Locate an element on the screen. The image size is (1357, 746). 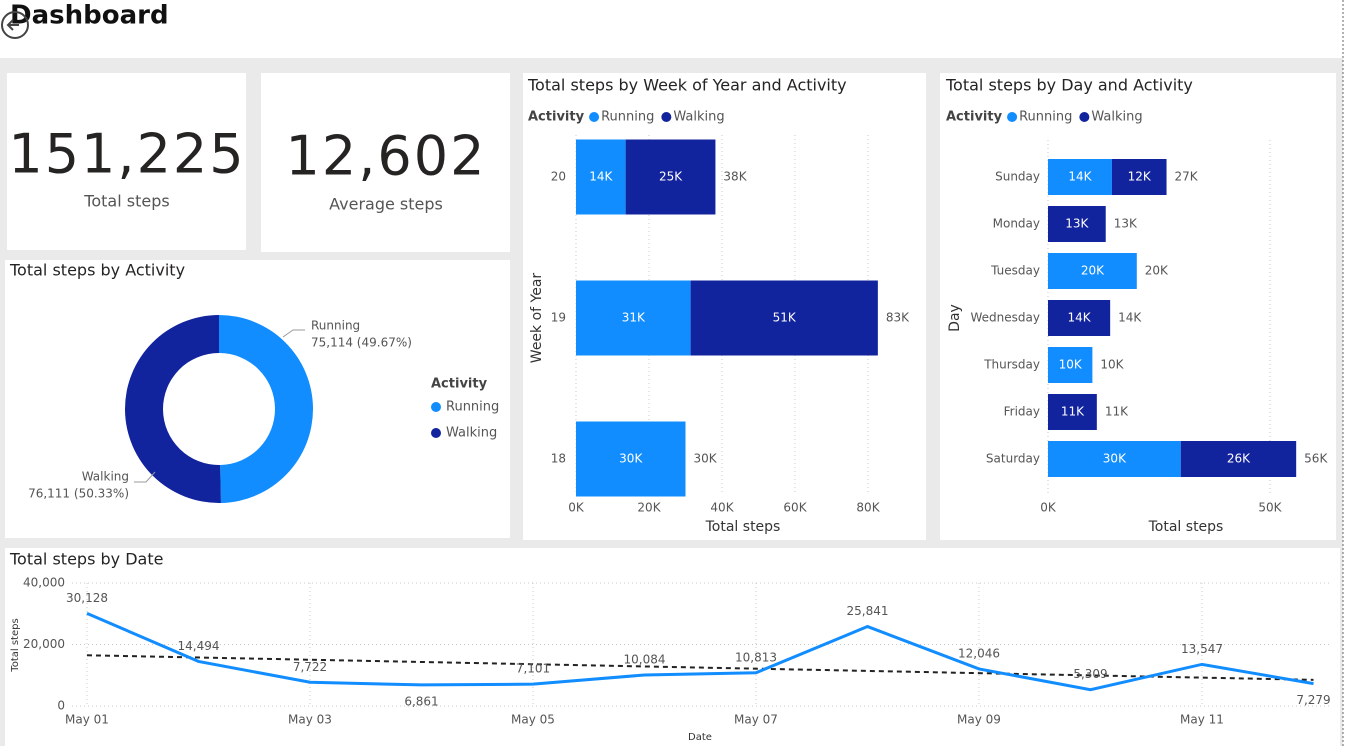
x-tick-label: 60K is located at coordinates (795, 508).